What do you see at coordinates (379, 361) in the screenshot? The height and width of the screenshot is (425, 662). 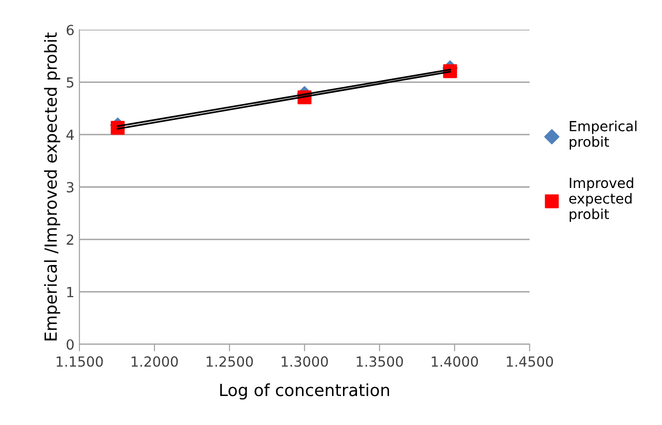 I see `x-tick-label: 1.3500` at bounding box center [379, 361].